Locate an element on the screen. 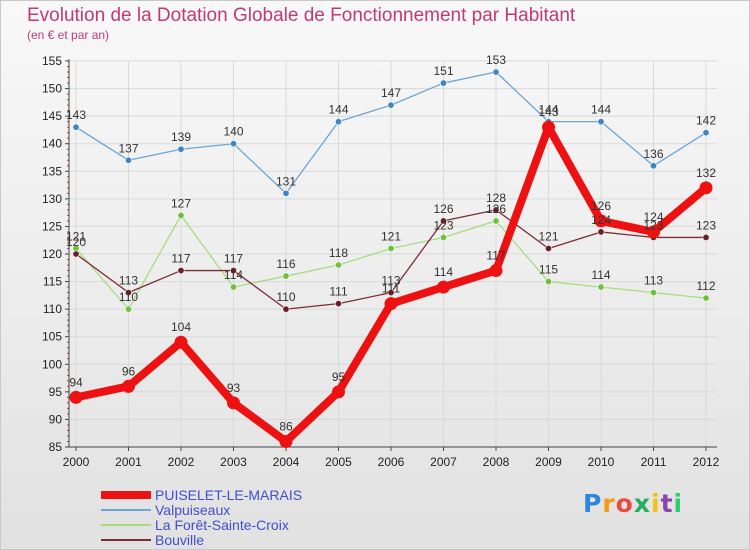  data-label: 115 is located at coordinates (548, 270).